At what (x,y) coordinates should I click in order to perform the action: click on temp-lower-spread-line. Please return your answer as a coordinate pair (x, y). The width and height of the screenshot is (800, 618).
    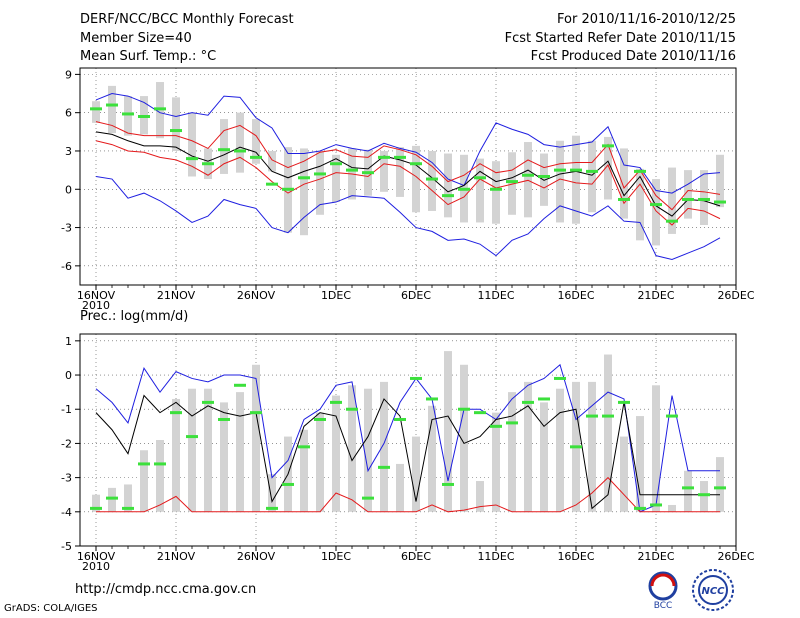
    Looking at the image, I should click on (408, 183).